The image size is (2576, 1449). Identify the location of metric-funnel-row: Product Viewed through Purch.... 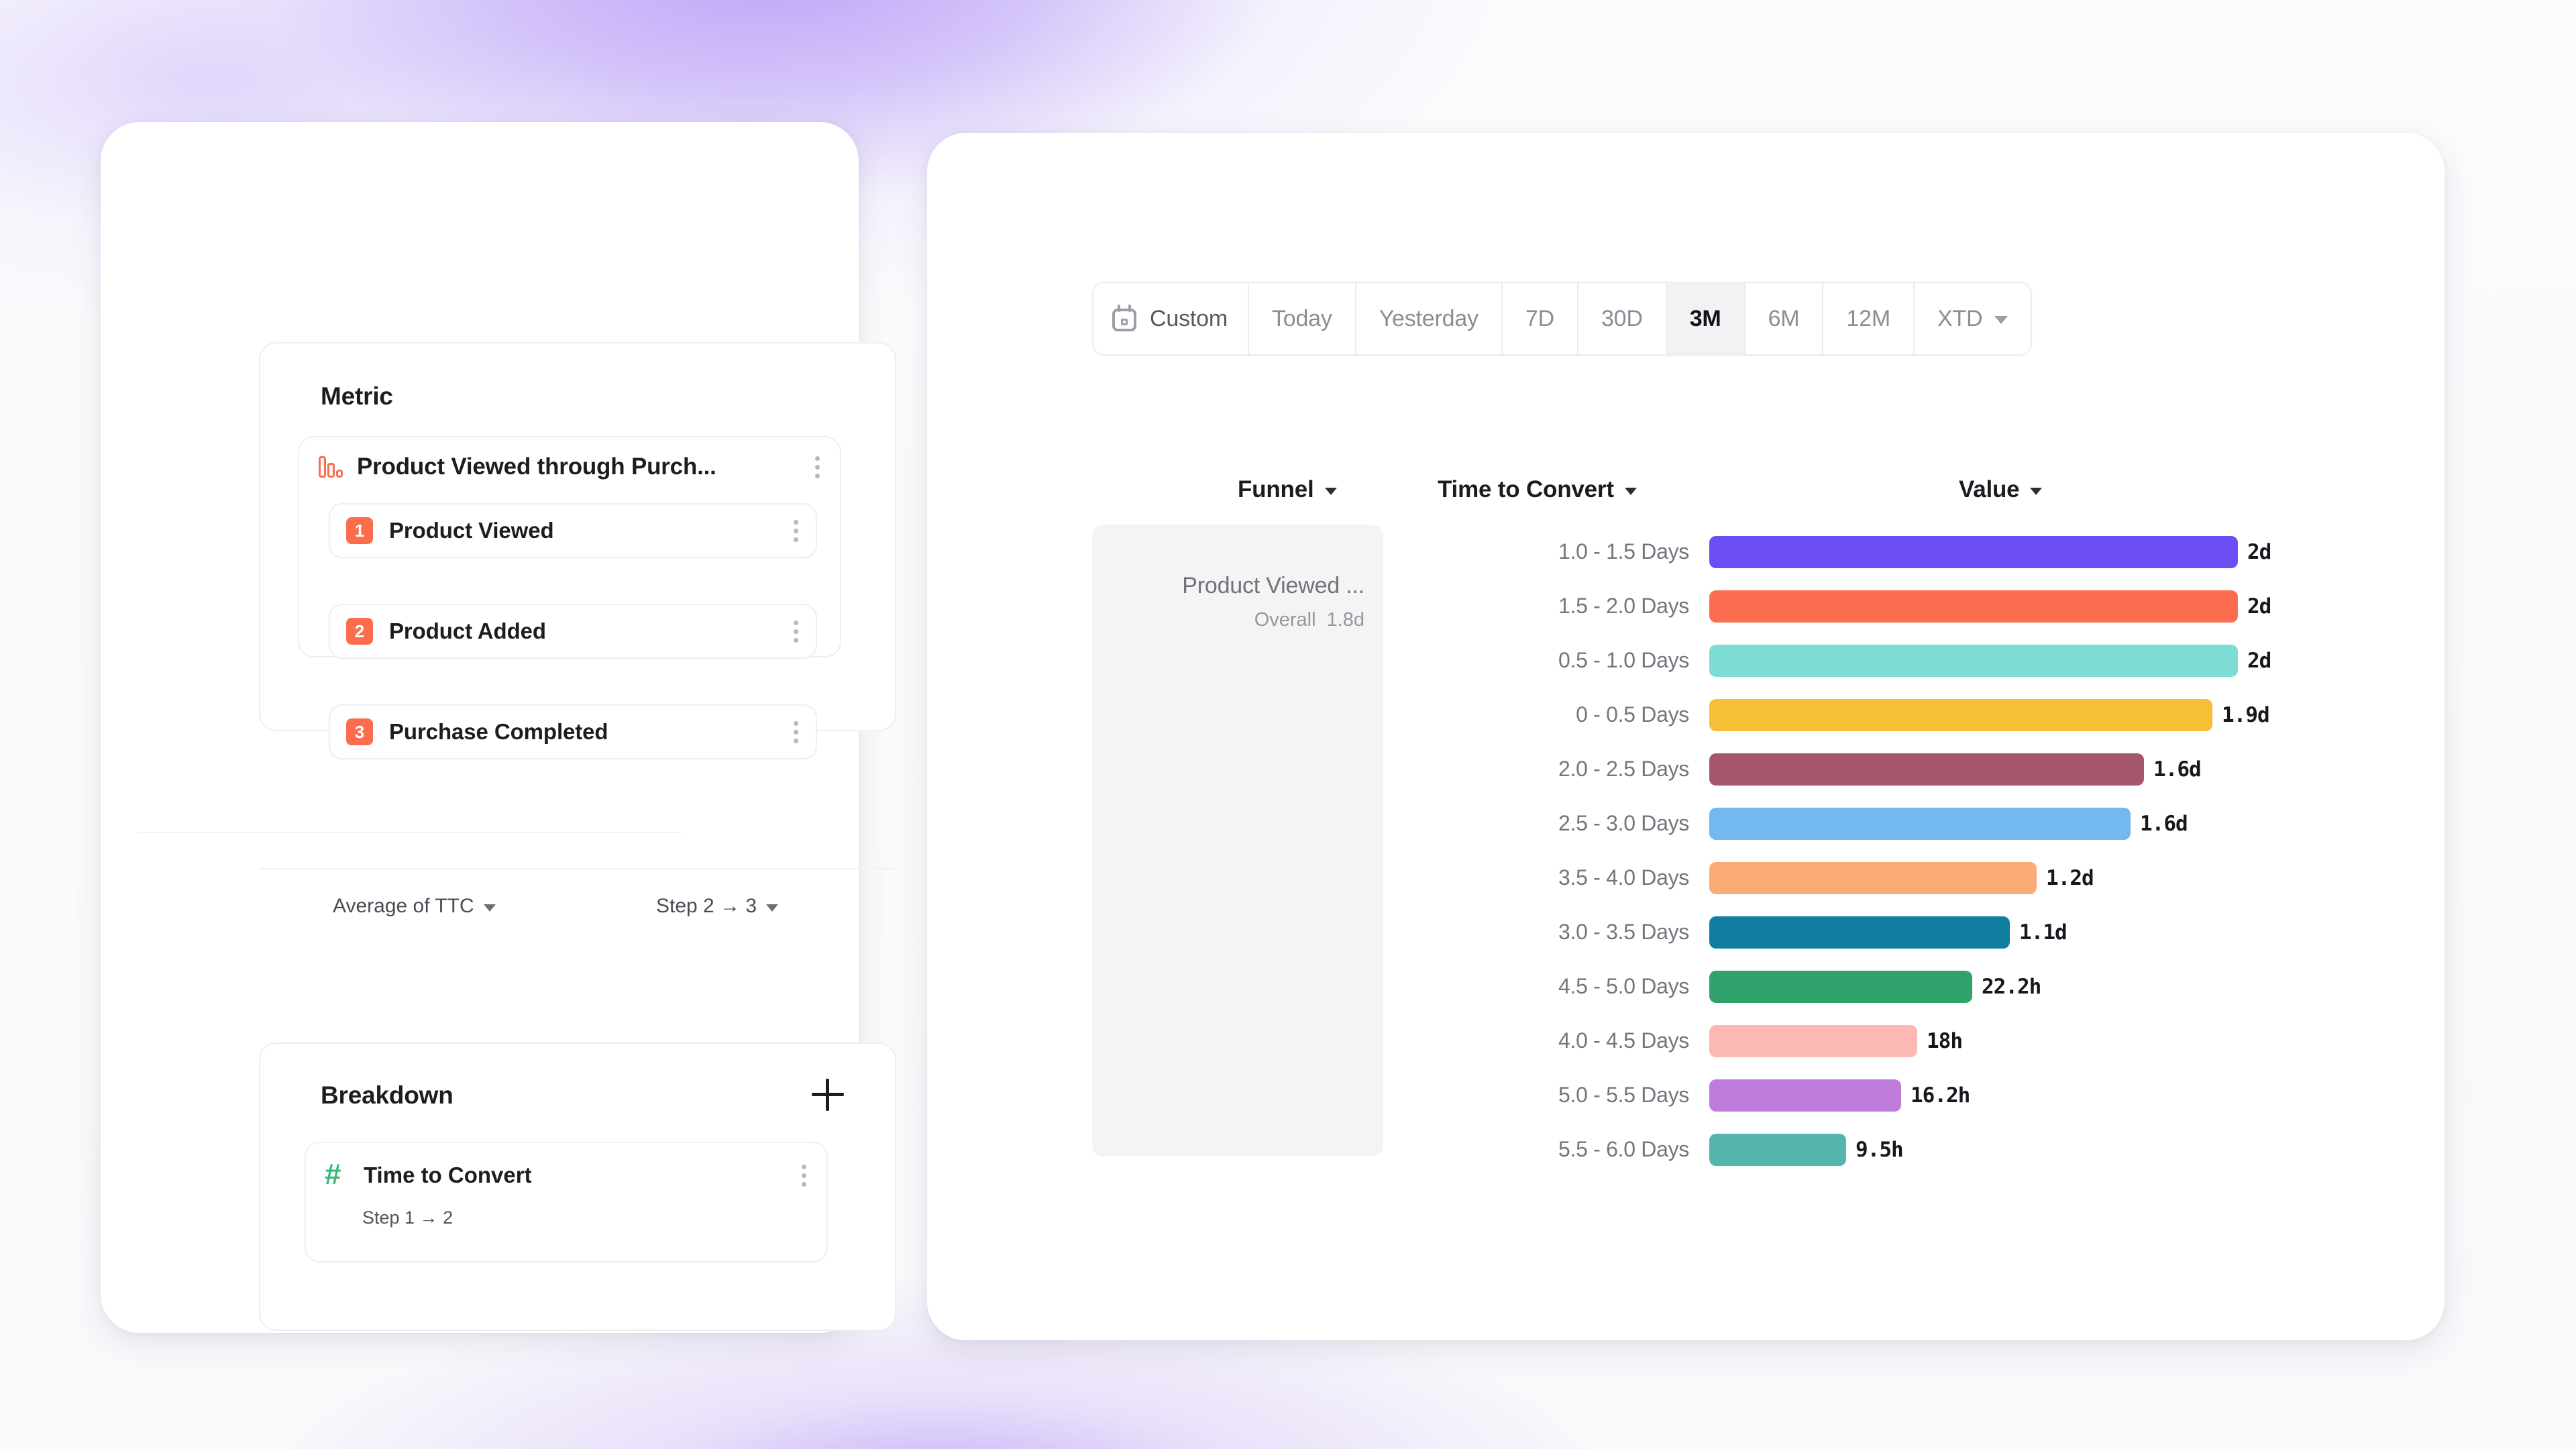
(569, 466).